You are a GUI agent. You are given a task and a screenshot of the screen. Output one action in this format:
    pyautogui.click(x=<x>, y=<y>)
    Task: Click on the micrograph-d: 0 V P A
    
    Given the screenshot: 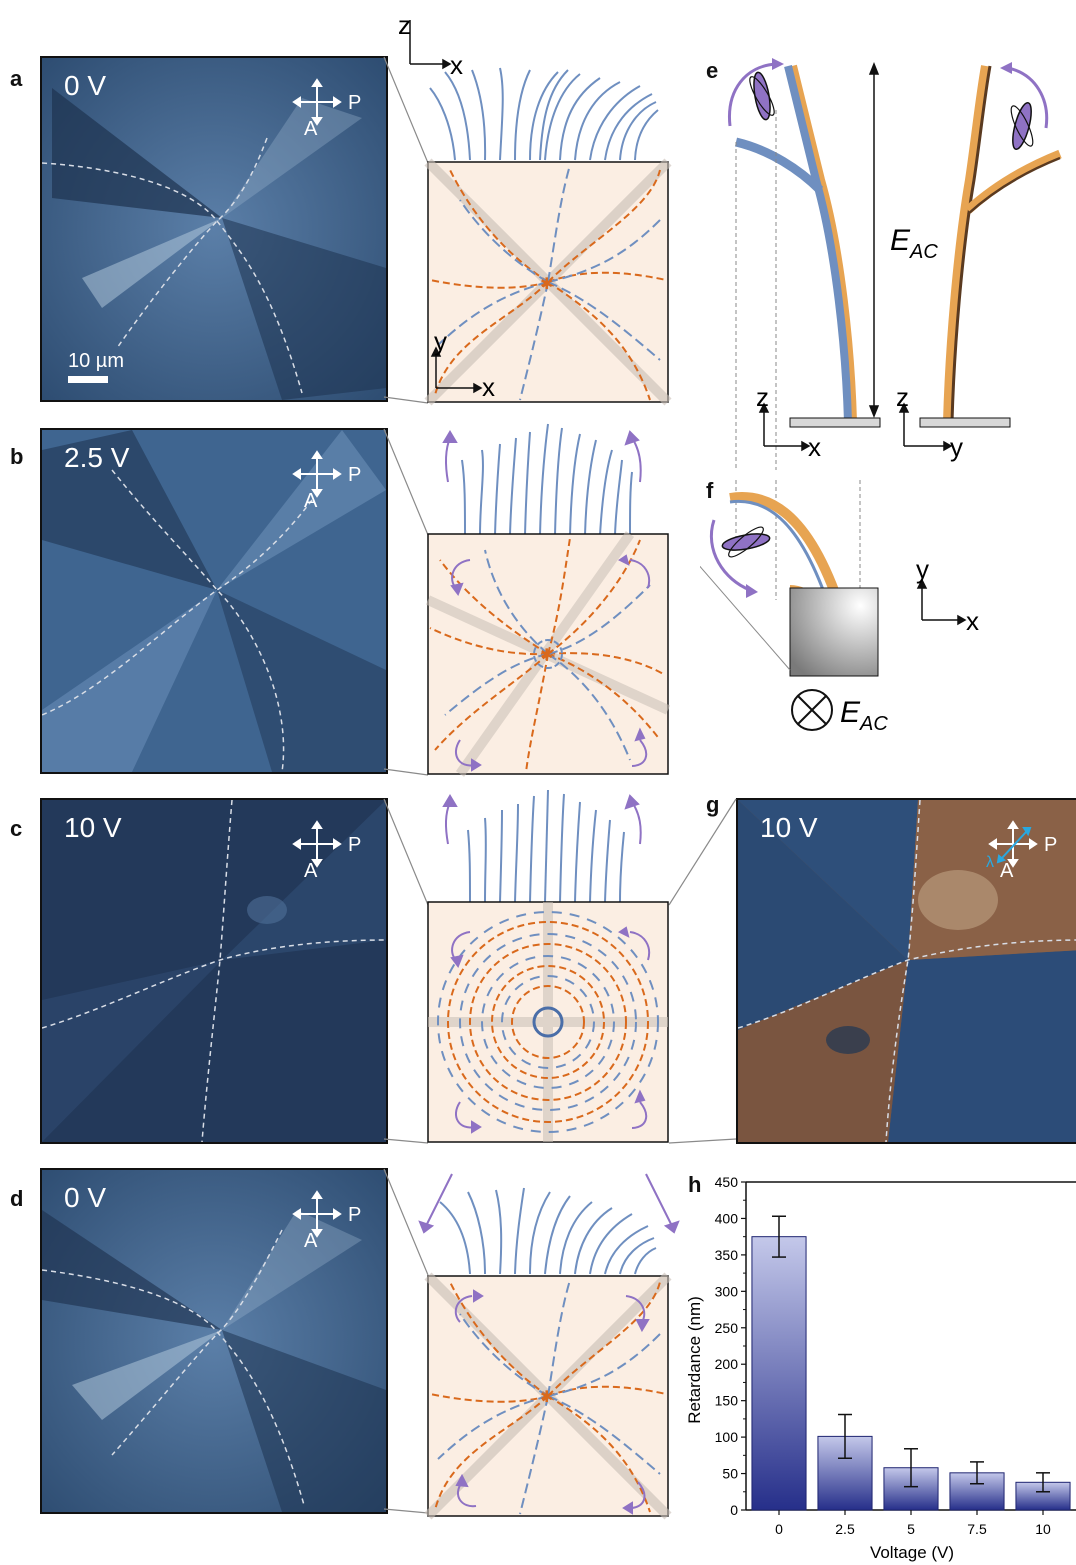 What is the action you would take?
    pyautogui.click(x=214, y=1341)
    